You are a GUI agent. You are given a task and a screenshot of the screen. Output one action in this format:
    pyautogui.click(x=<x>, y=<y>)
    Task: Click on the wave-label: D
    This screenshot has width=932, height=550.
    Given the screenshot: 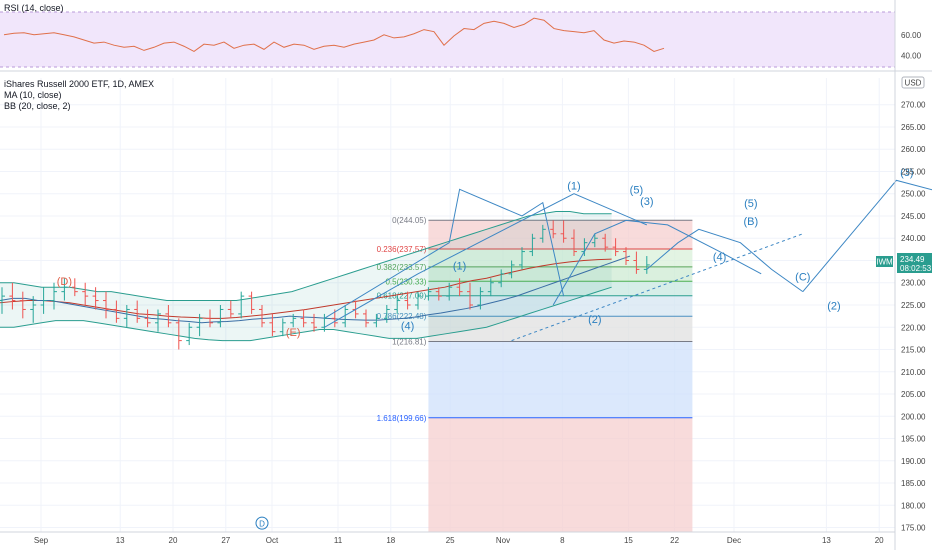 What is the action you would take?
    pyautogui.click(x=262, y=524)
    